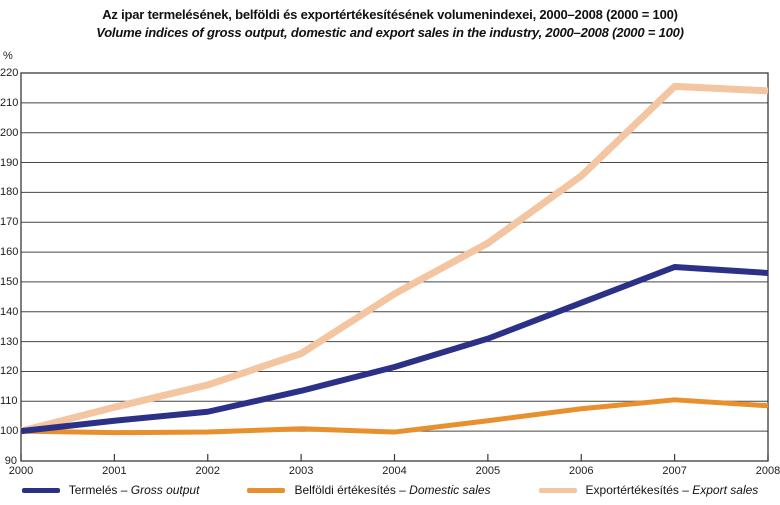 The width and height of the screenshot is (780, 505). I want to click on legend-item-domestic-sales: Belföldi értékesítés – Domestic sales, so click(369, 490).